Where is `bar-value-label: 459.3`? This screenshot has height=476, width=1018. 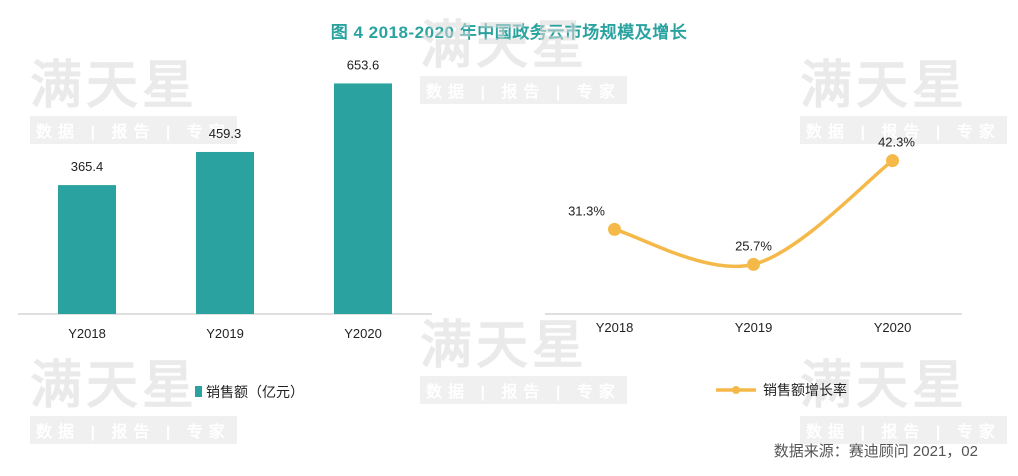
bar-value-label: 459.3 is located at coordinates (225, 133).